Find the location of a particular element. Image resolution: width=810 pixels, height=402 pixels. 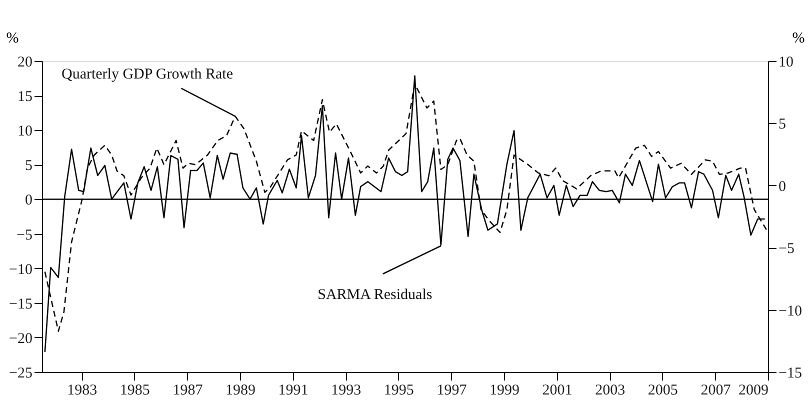

y2-tick-label: 5 is located at coordinates (782, 124).